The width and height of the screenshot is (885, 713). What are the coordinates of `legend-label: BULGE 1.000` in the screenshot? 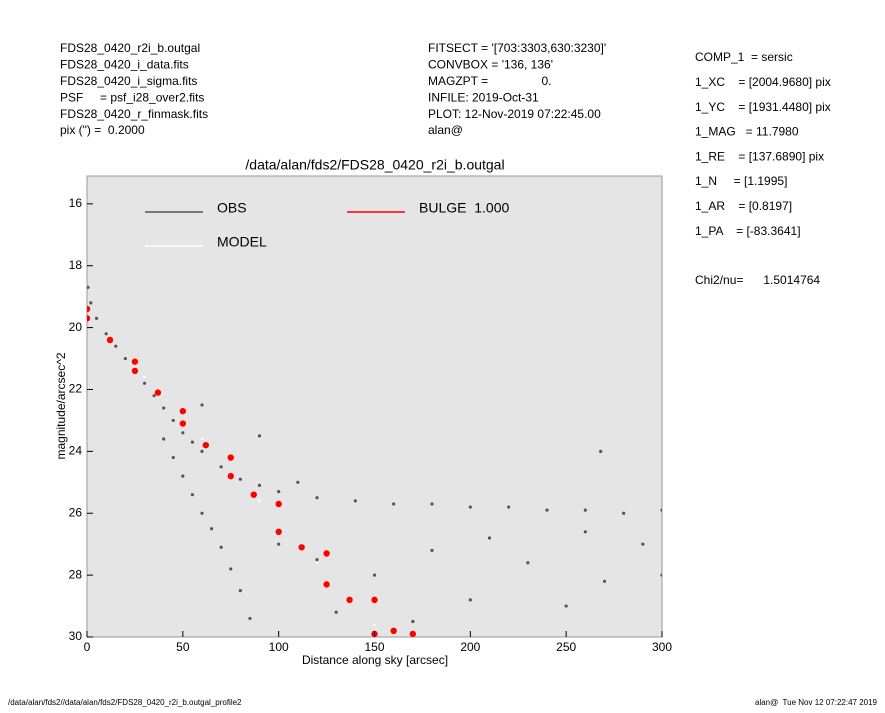 It's located at (464, 208).